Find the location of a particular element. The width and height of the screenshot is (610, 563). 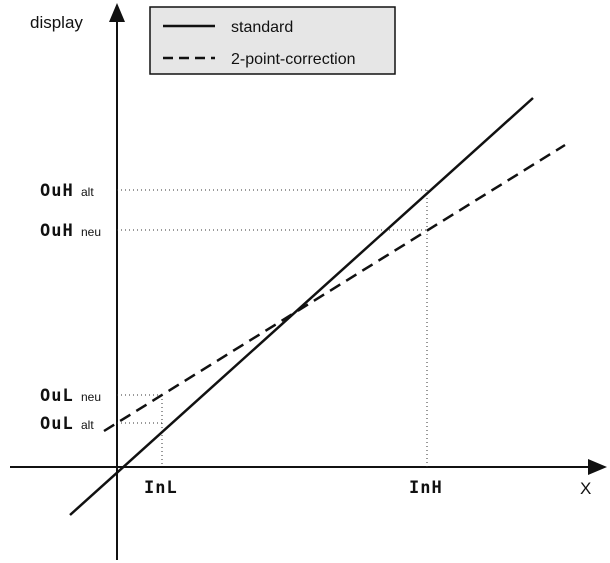

legend: standard 2-point-correction is located at coordinates (272, 40).